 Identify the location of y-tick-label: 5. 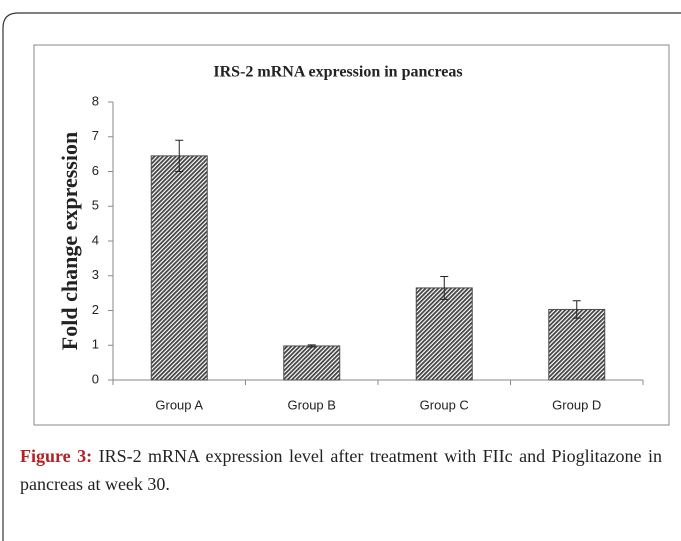
(95, 205).